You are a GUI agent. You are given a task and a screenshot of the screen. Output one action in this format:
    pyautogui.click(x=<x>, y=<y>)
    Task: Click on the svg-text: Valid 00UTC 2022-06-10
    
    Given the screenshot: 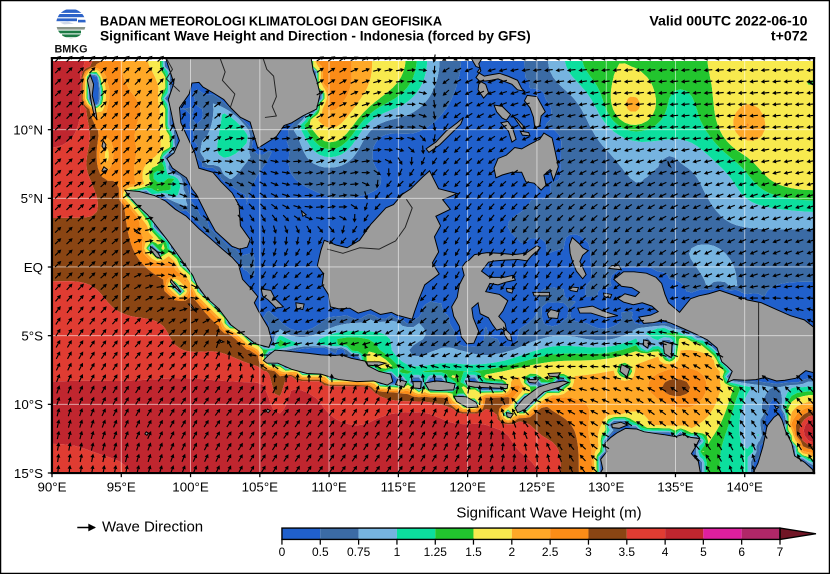 What is the action you would take?
    pyautogui.click(x=728, y=21)
    